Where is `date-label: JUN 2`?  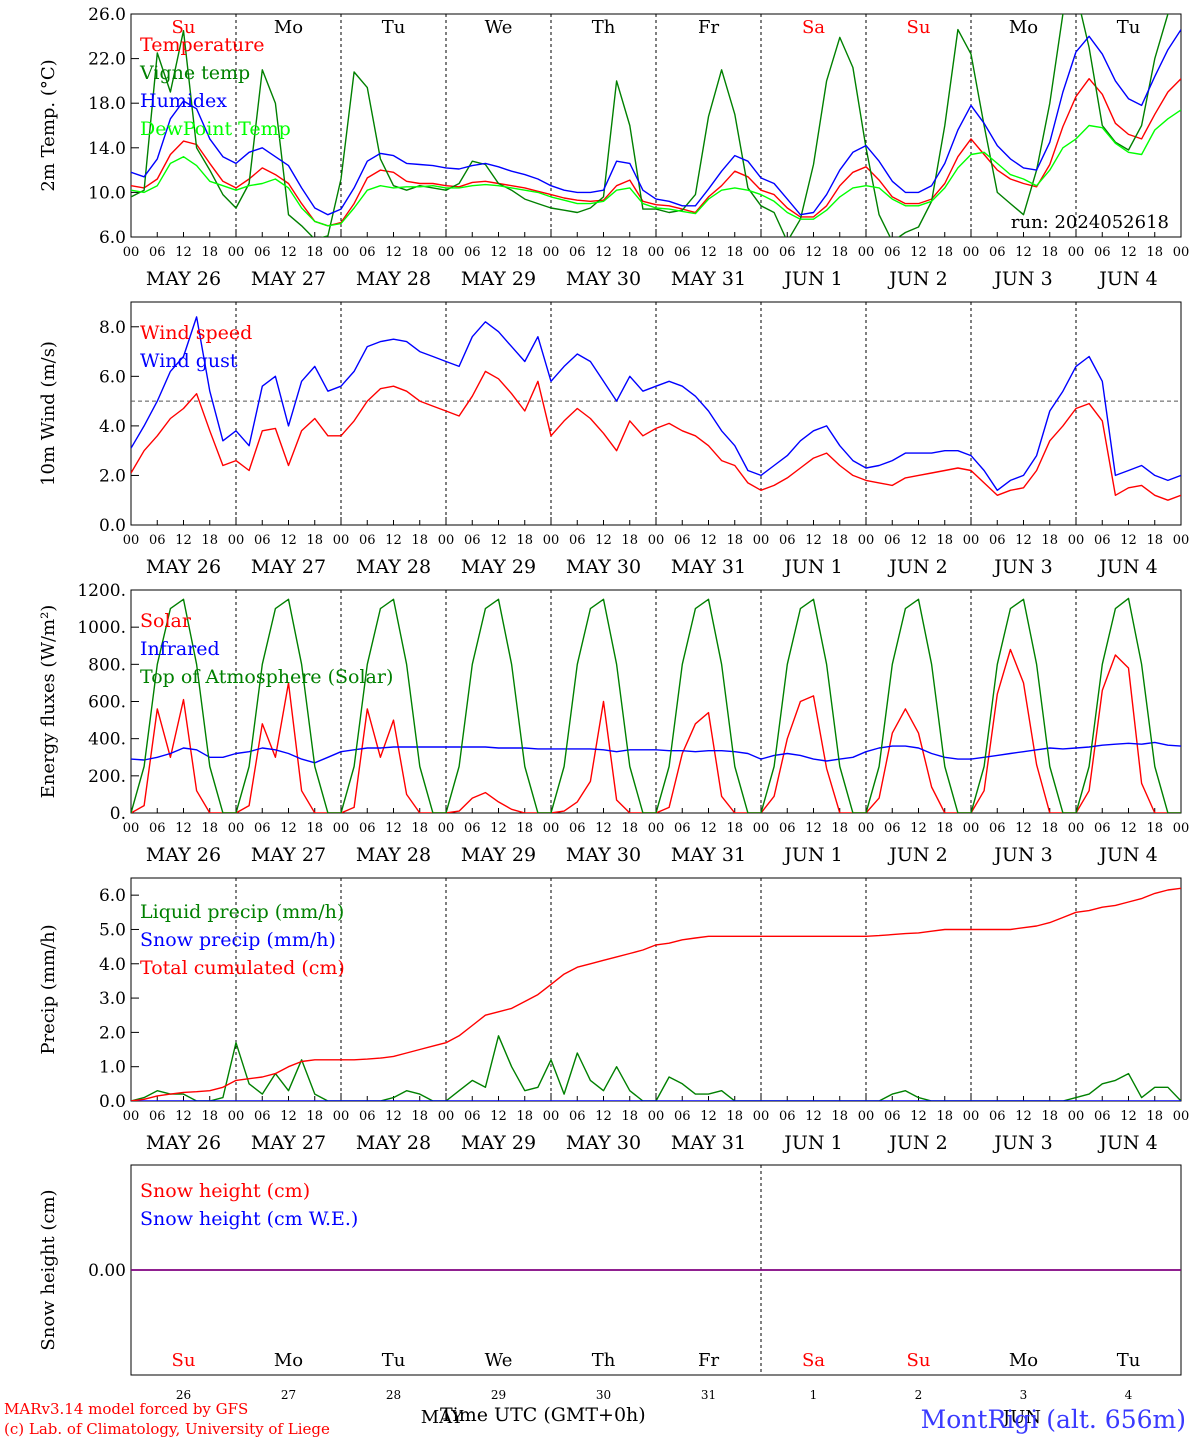
date-label: JUN 2 is located at coordinates (917, 279).